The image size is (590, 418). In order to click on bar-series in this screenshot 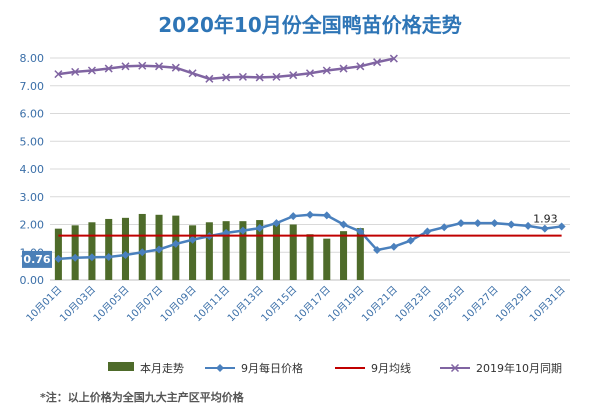, I will do `click(209, 246)`.